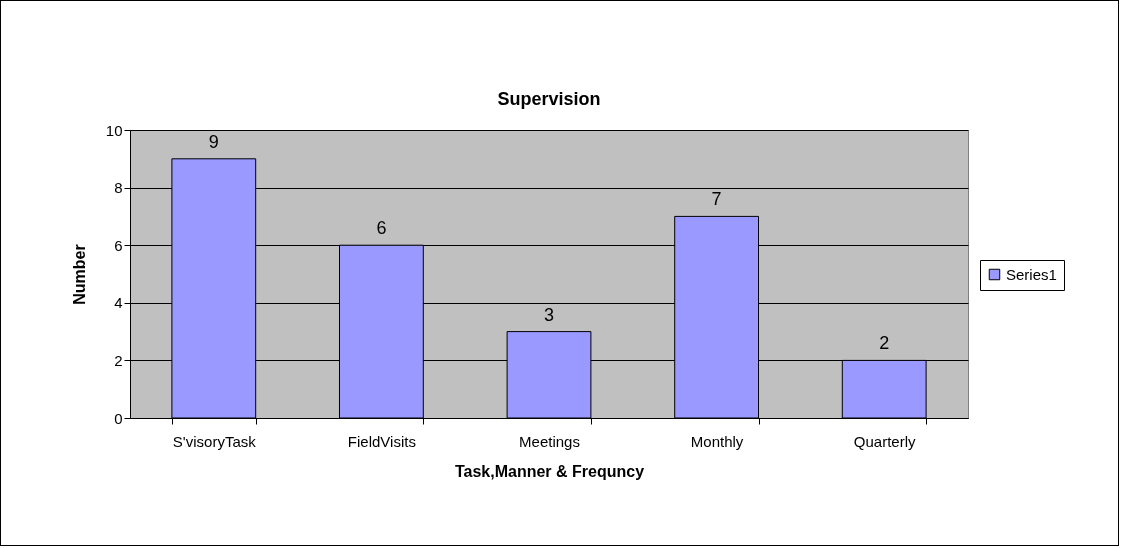  I want to click on y-axis-title: Number, so click(79, 274).